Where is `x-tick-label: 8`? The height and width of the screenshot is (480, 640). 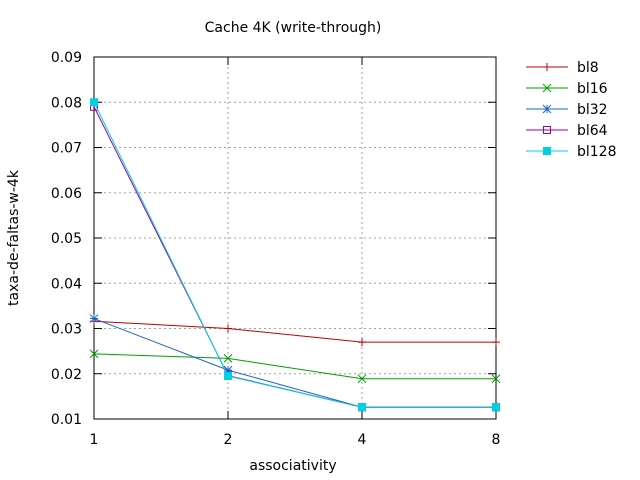
x-tick-label: 8 is located at coordinates (496, 440).